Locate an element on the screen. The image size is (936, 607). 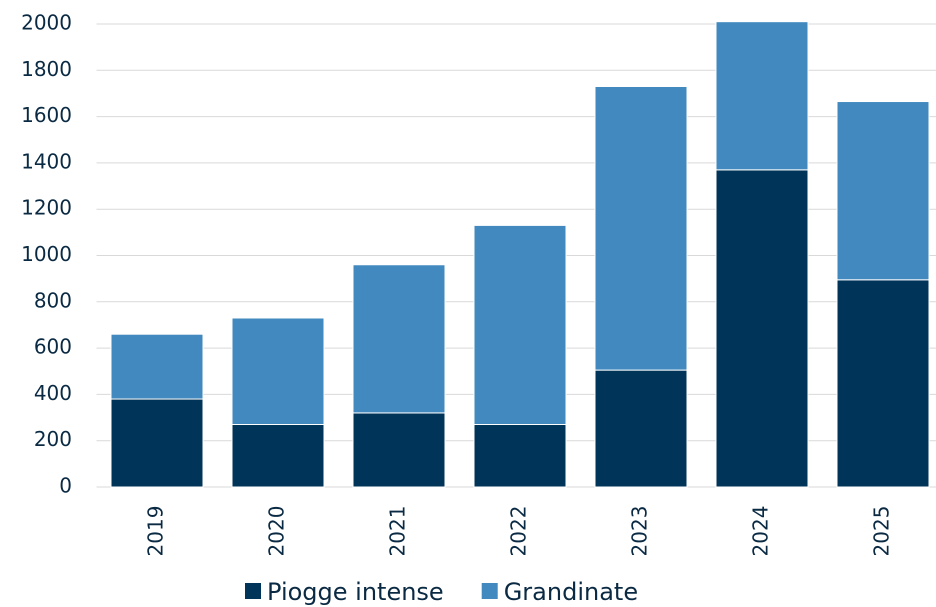
y-tick-label: 1800 is located at coordinates (46, 69).